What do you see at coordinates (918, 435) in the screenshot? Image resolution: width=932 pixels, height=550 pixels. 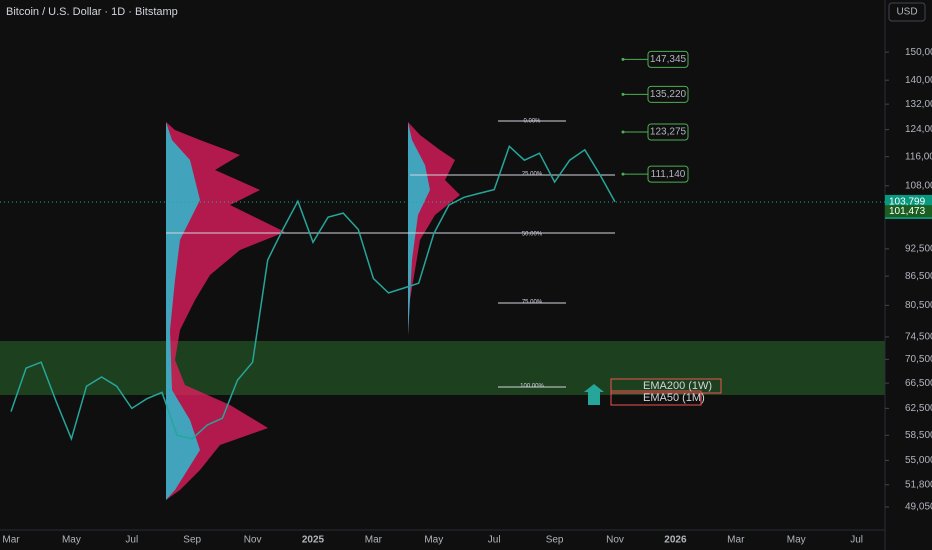 I see `y-tick-label: 58,500` at bounding box center [918, 435].